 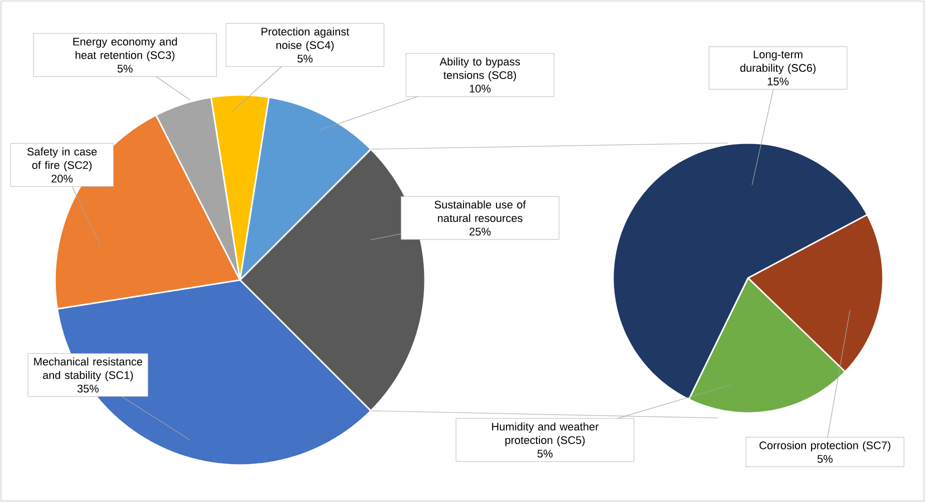 What do you see at coordinates (62, 178) in the screenshot?
I see `data-label: 20%` at bounding box center [62, 178].